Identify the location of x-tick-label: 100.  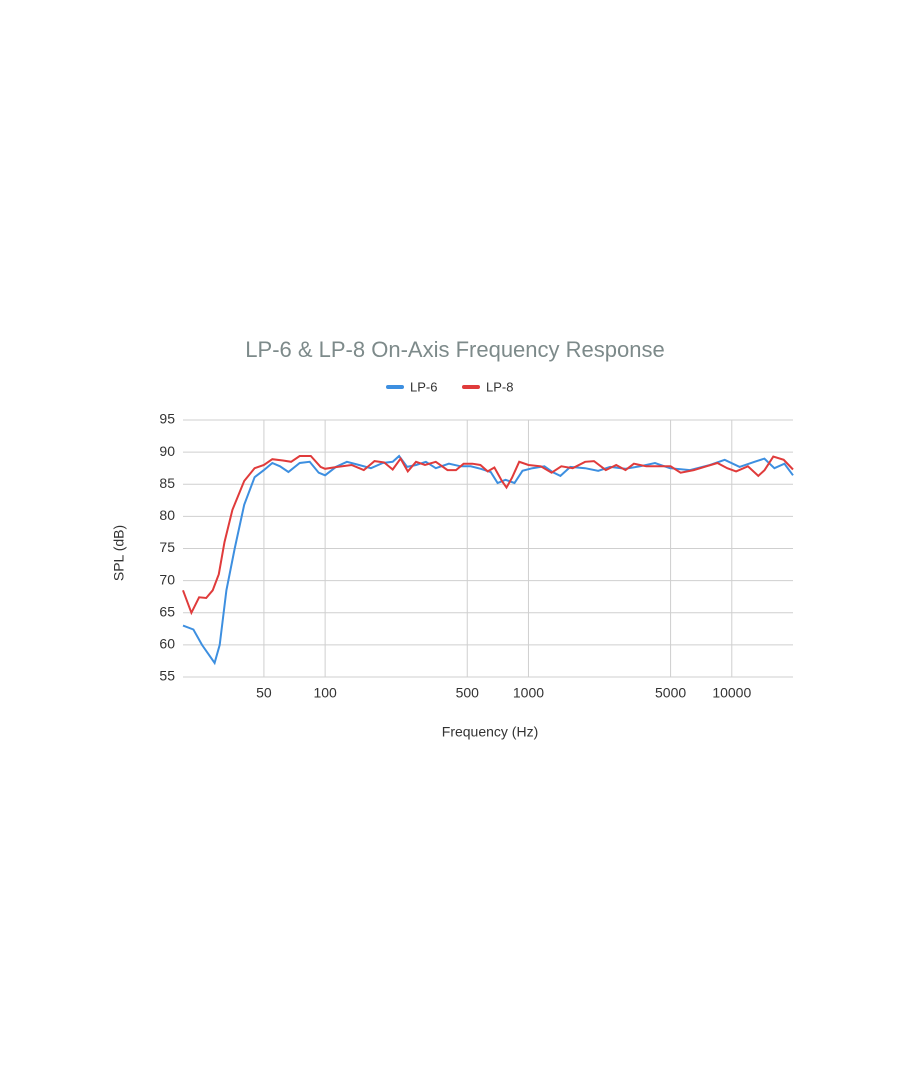
(325, 693).